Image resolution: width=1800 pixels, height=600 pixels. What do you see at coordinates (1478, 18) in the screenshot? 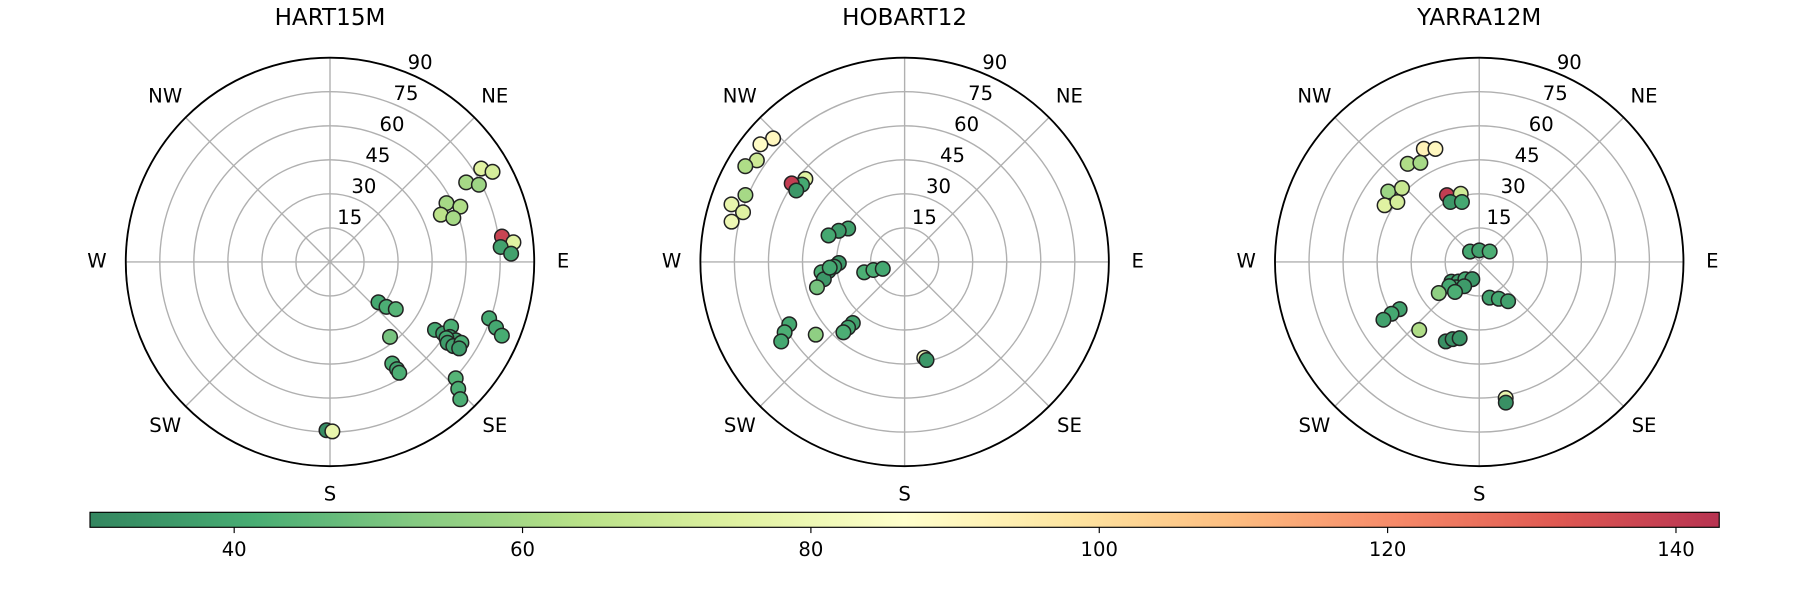
I see `chart-title: YARRA12M` at bounding box center [1478, 18].